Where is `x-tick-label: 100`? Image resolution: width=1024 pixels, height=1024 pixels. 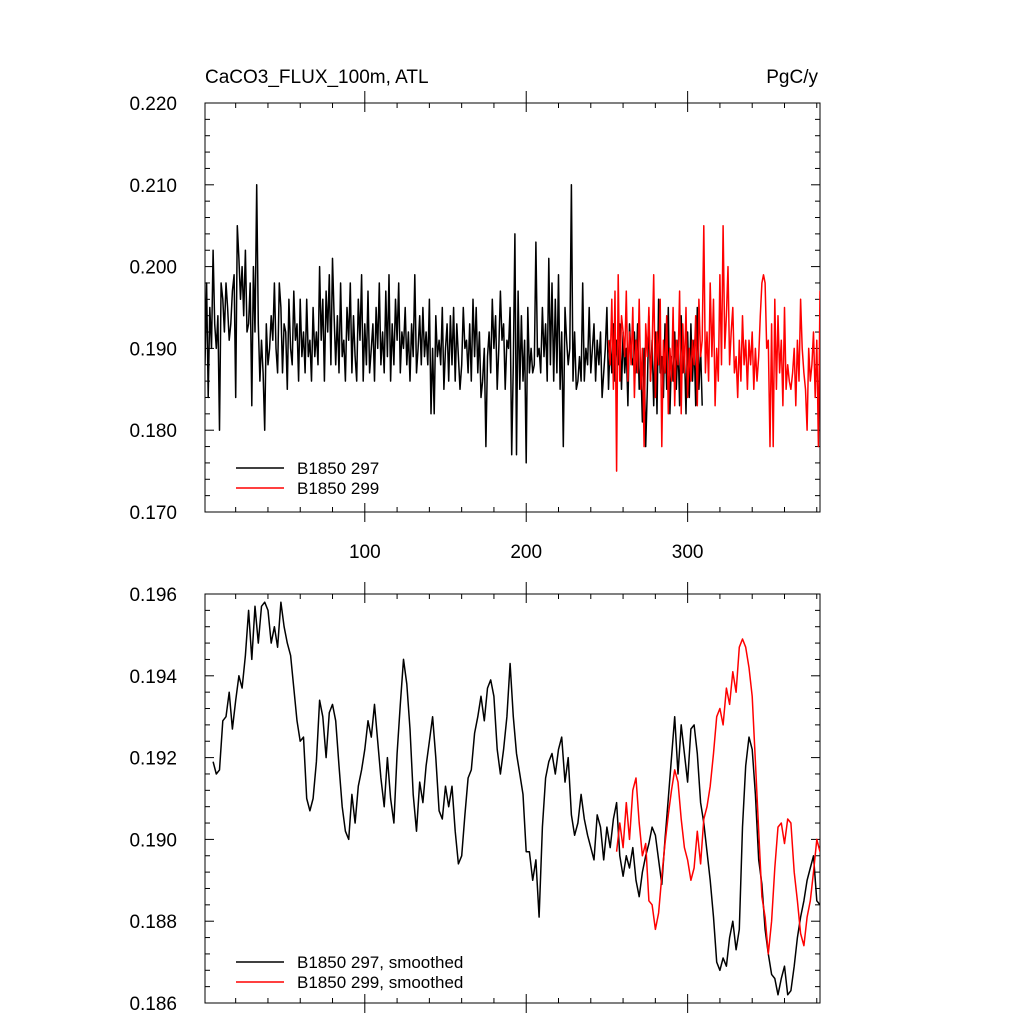
x-tick-label: 100 is located at coordinates (365, 552).